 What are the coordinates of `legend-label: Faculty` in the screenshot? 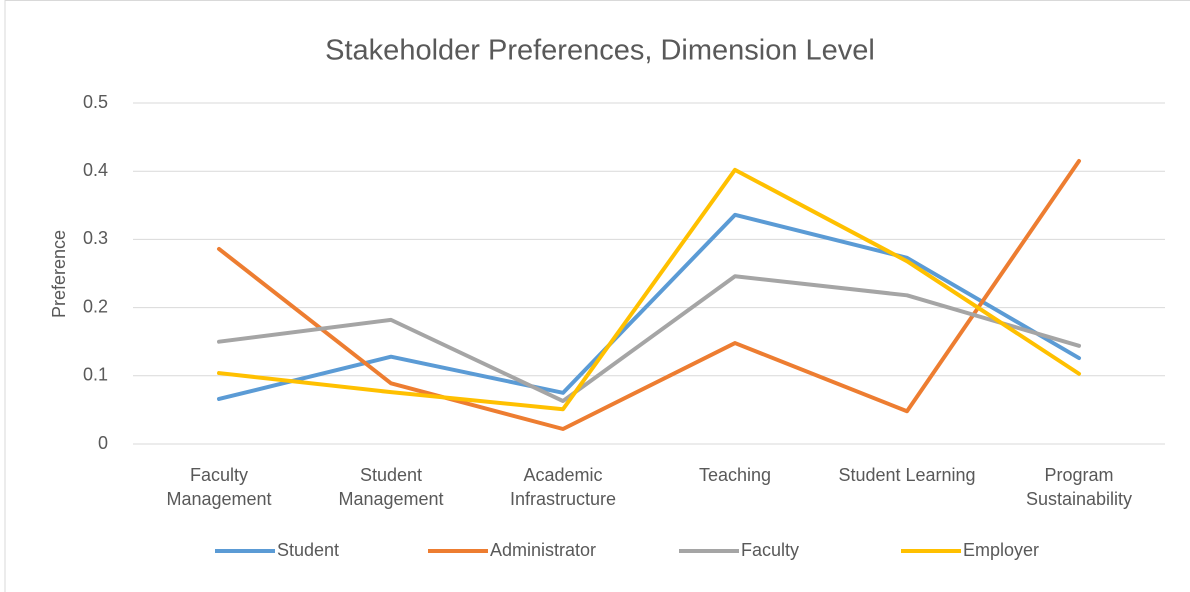 It's located at (770, 550).